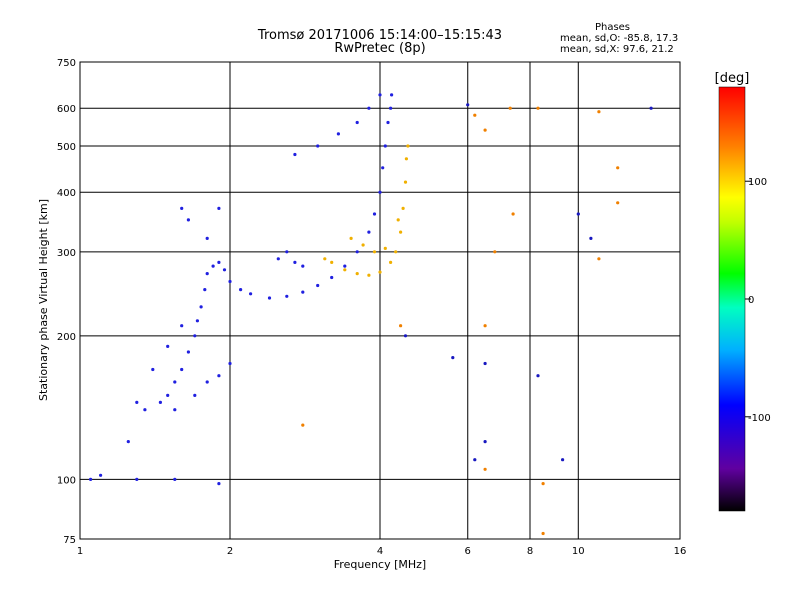 This screenshot has width=800, height=600. What do you see at coordinates (380, 564) in the screenshot?
I see `x-axis-label: Frequency [MHz]` at bounding box center [380, 564].